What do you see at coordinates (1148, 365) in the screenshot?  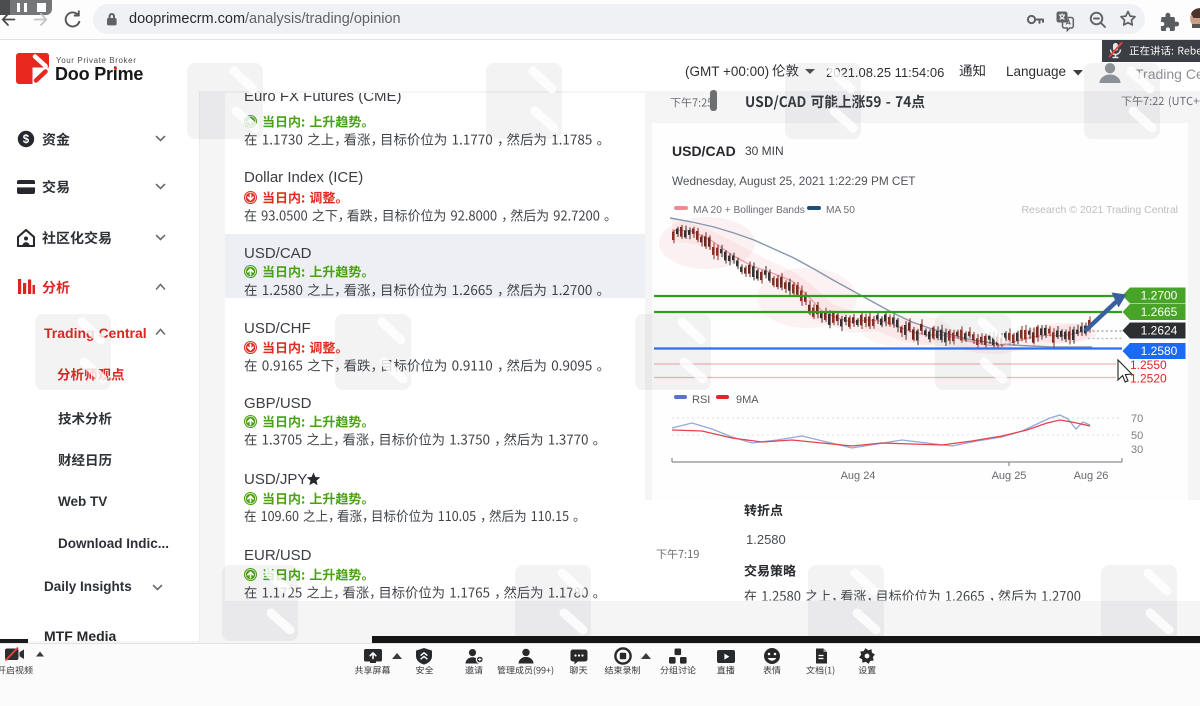 I see `svg-text: 1.2550` at bounding box center [1148, 365].